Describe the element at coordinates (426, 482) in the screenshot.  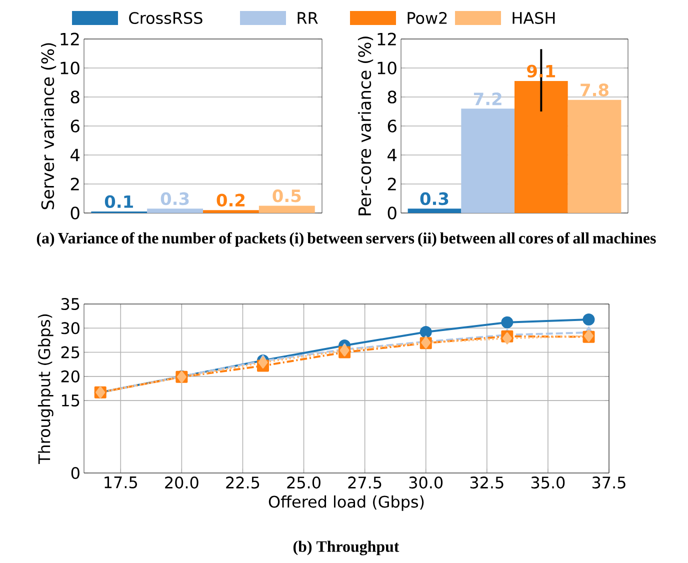
I see `x-tick-label: 30.0` at that location.